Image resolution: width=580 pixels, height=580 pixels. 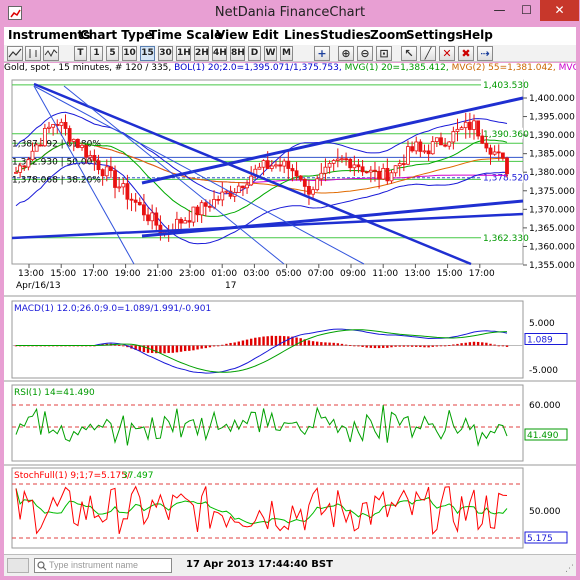 What do you see at coordinates (15, 53) in the screenshot?
I see `line-chart-icon` at bounding box center [15, 53].